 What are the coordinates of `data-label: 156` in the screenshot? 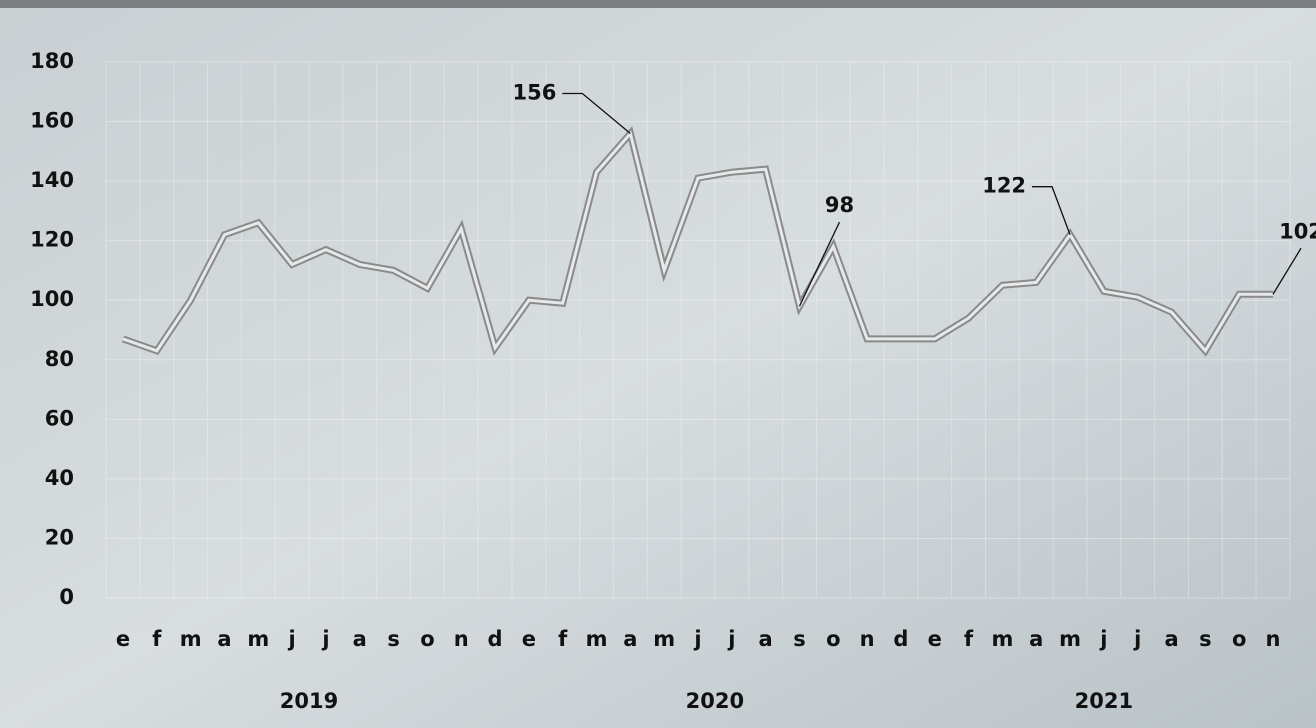 It's located at (535, 92).